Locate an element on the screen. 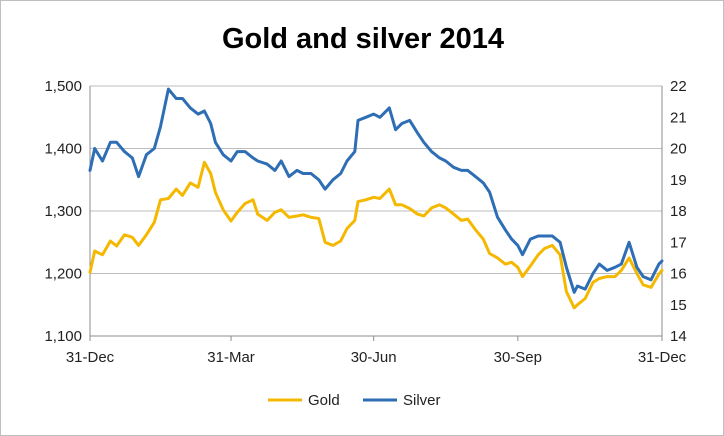  y-right-tick-label: 19 is located at coordinates (678, 180).